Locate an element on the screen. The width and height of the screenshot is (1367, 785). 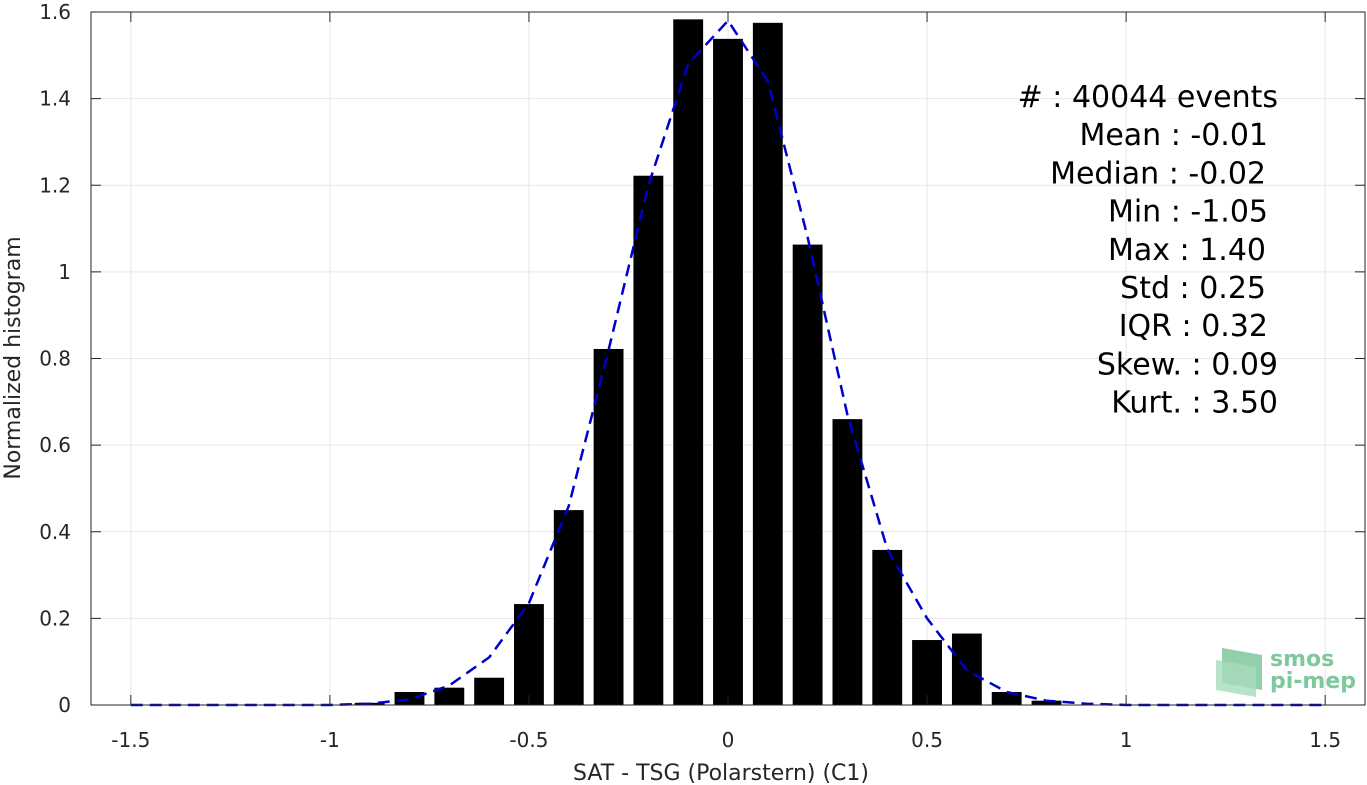
x-tick-label: 0 is located at coordinates (728, 740).